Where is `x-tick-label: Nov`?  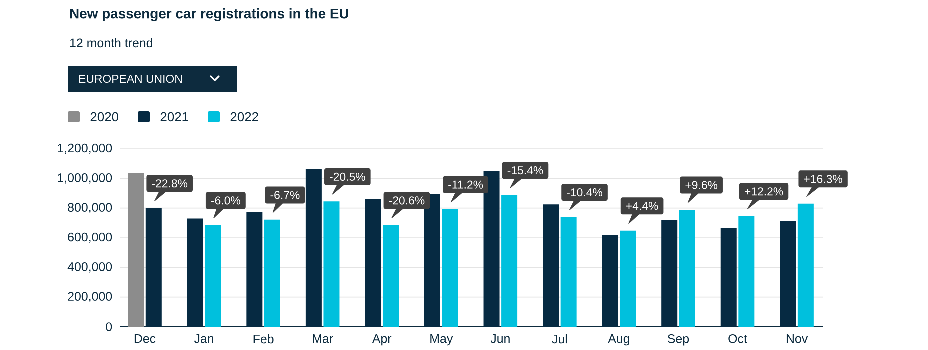 x-tick-label: Nov is located at coordinates (797, 339).